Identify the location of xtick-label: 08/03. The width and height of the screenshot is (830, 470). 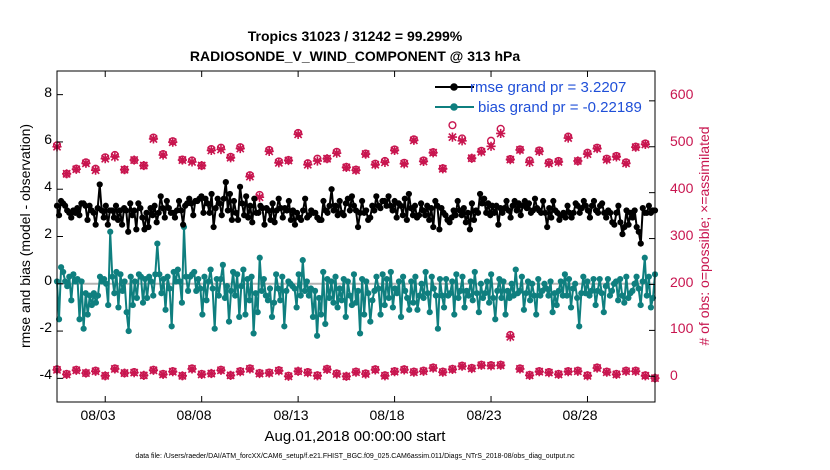
(97, 415).